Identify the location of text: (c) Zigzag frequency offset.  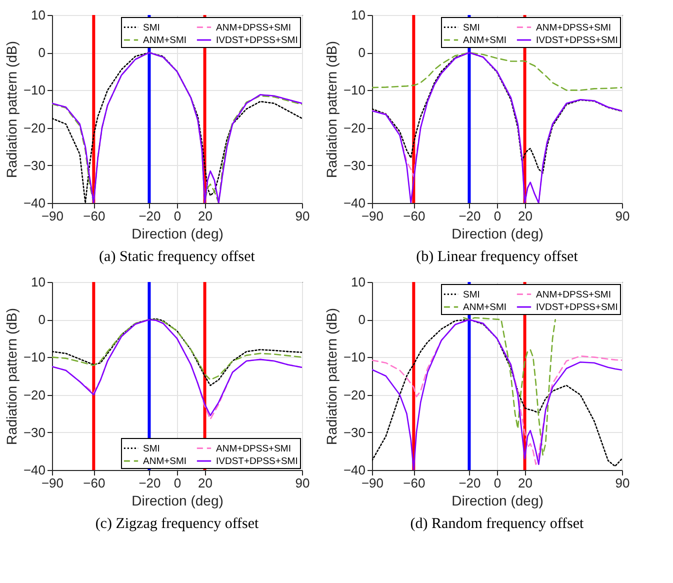
(177, 524).